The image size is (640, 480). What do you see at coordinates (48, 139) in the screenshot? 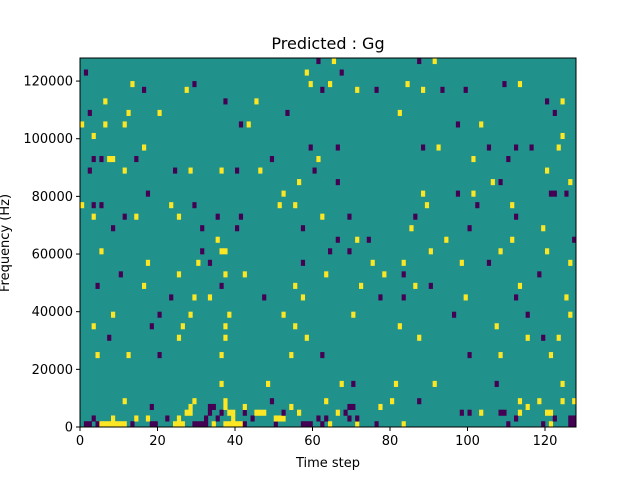
I see `y-tick-label: 100000` at bounding box center [48, 139].